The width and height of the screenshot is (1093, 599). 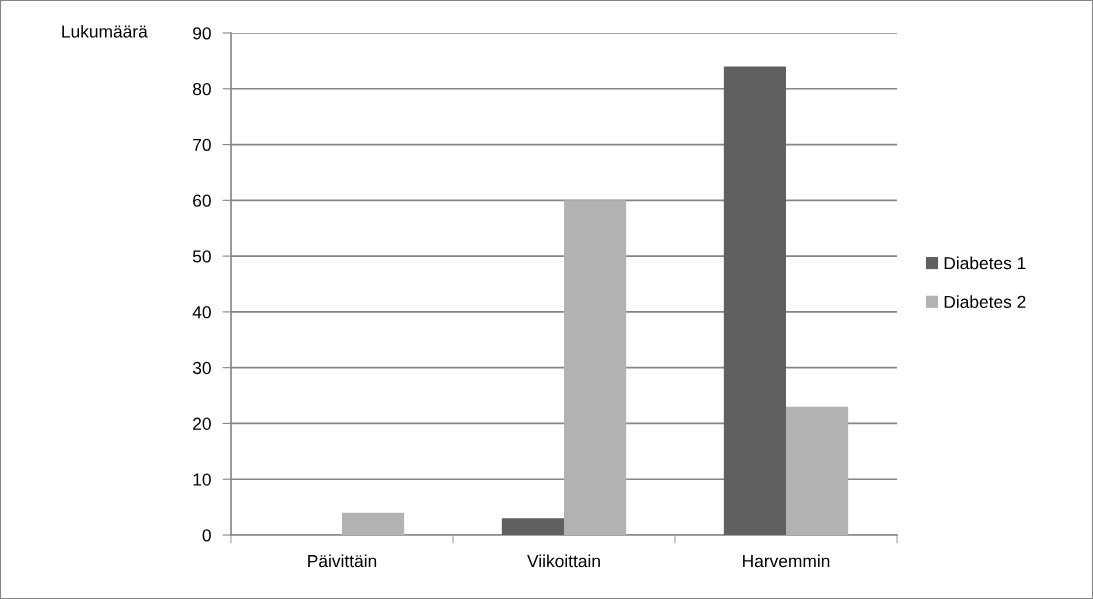 What do you see at coordinates (206, 535) in the screenshot?
I see `y-tick-label: 0` at bounding box center [206, 535].